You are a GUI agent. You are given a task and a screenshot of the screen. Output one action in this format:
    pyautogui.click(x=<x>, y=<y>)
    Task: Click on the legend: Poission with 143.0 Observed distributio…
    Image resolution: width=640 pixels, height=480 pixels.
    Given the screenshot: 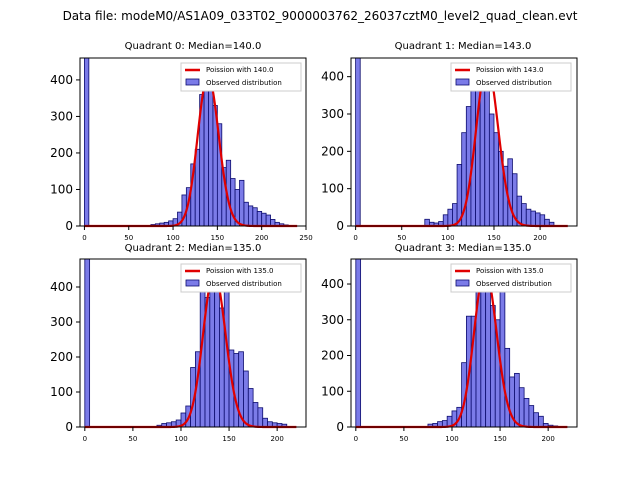 What is the action you would take?
    pyautogui.click(x=511, y=77)
    